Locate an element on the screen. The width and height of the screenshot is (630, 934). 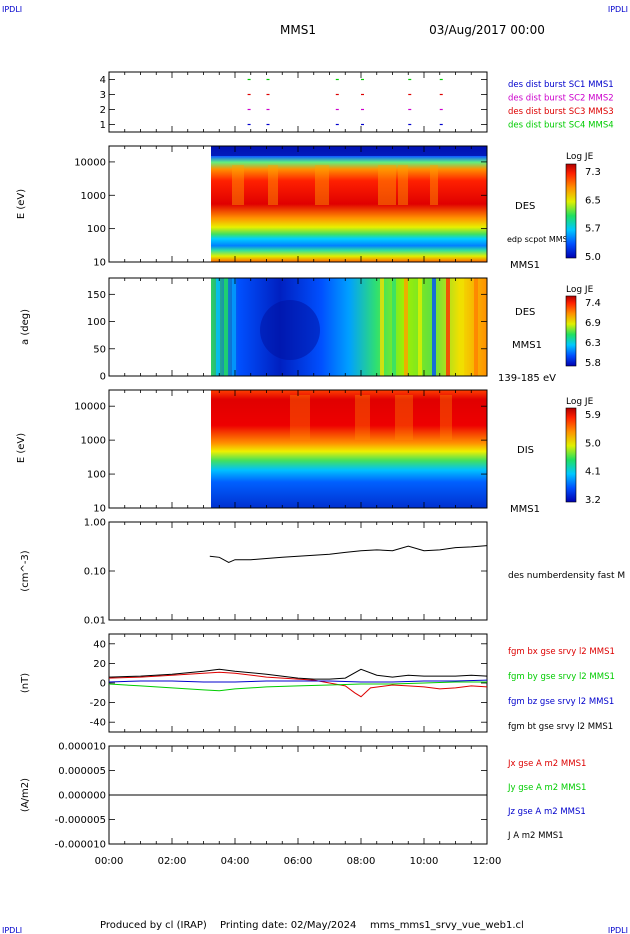
y-tick-label: 1 is located at coordinates (103, 125).